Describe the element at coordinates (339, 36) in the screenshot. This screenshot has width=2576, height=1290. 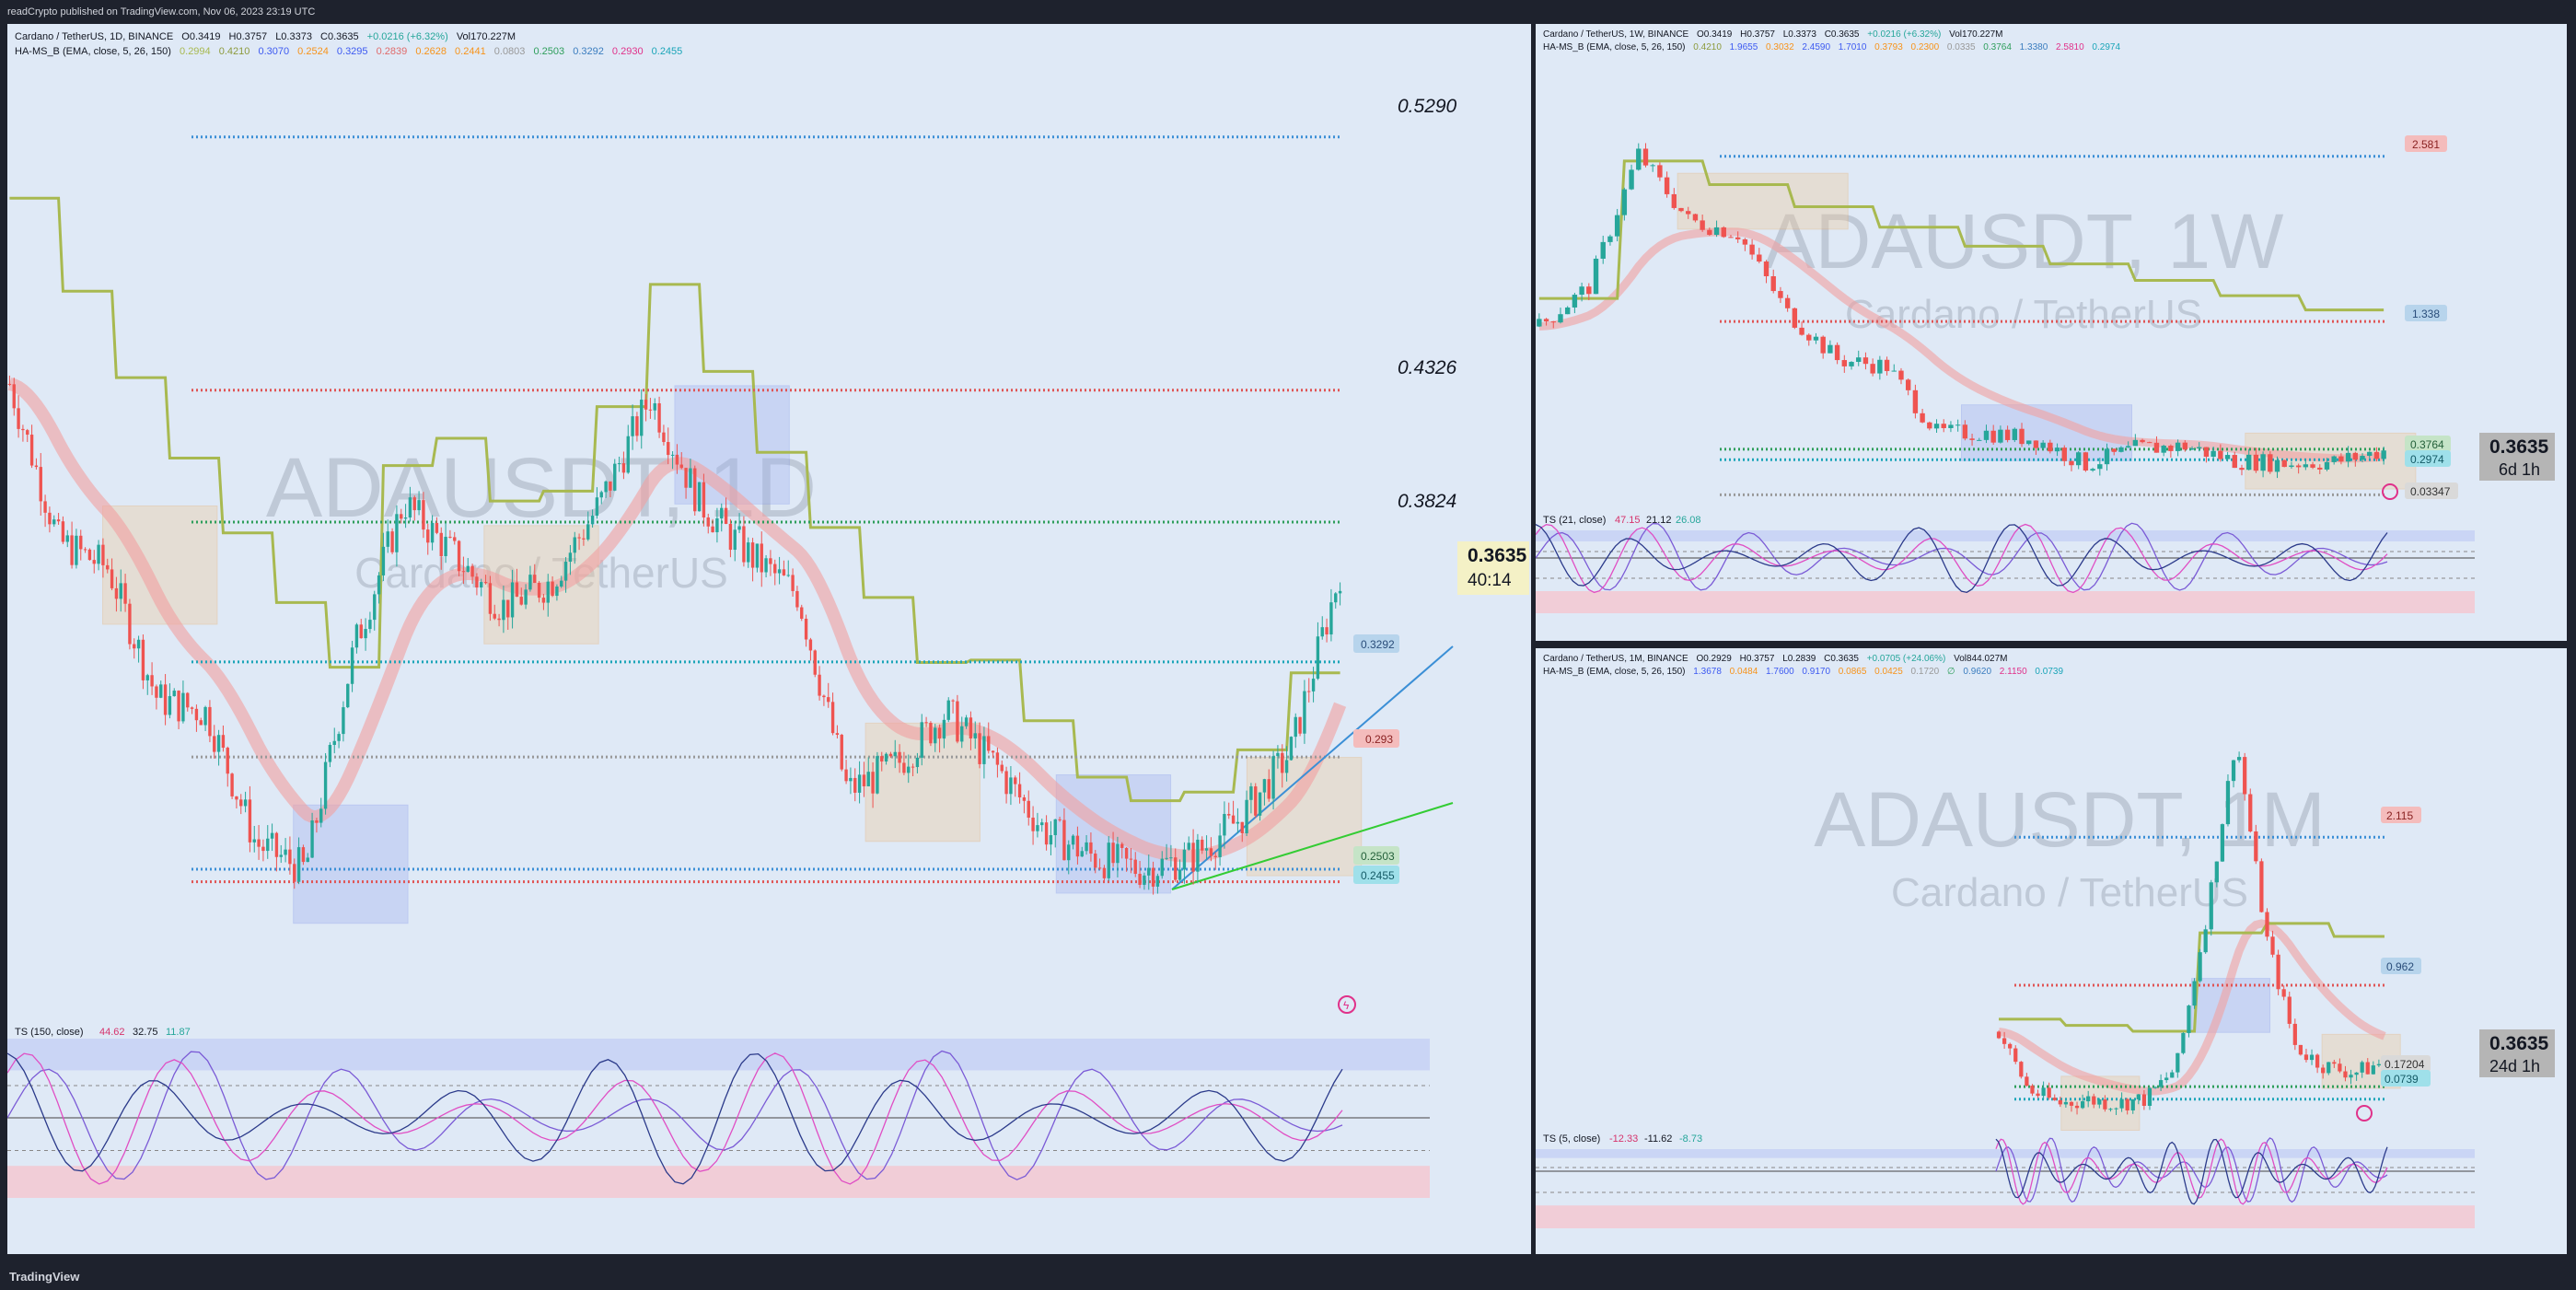
I see `legend-close: C0.3635` at that location.